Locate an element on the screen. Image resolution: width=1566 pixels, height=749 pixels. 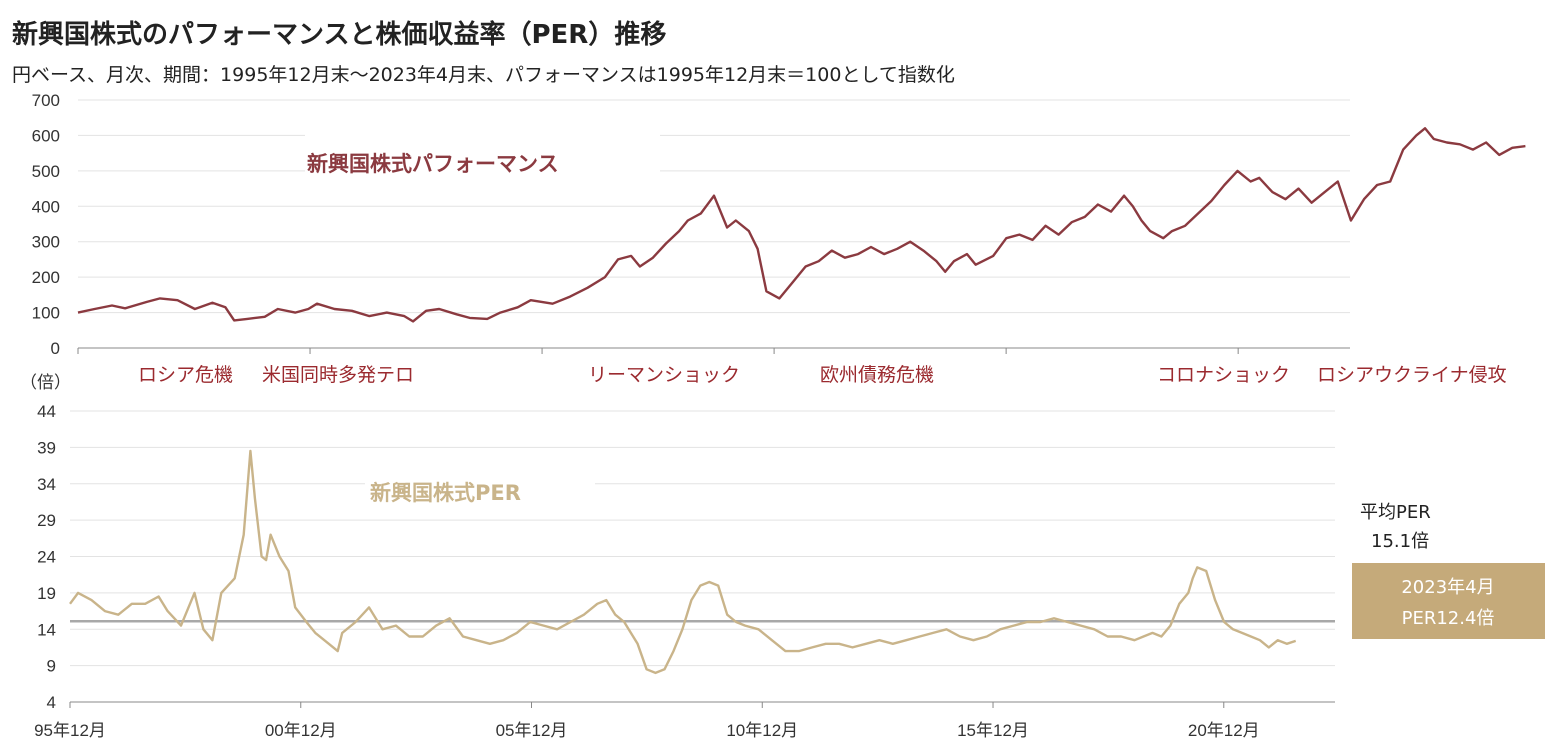
y-tick-label: 400 is located at coordinates (46, 206).